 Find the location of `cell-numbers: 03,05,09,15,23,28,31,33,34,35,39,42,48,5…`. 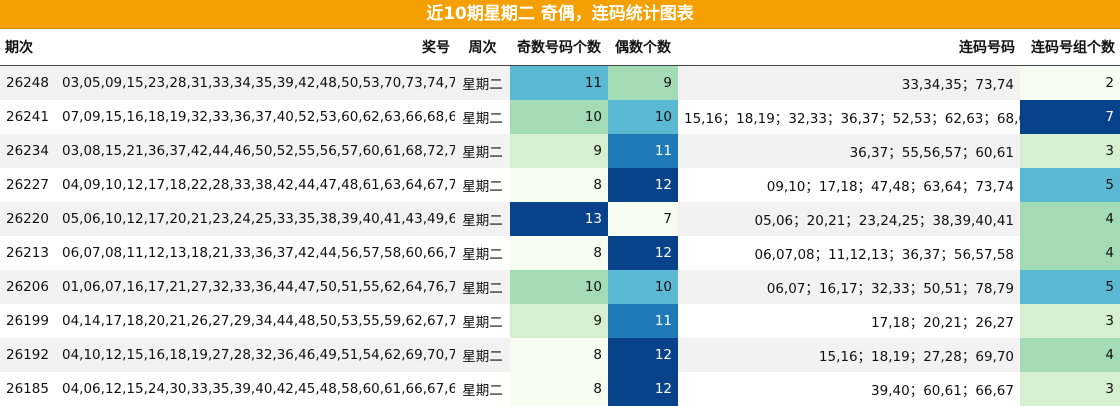

cell-numbers: 03,05,09,15,23,28,31,33,34,35,39,42,48,5… is located at coordinates (255, 83).